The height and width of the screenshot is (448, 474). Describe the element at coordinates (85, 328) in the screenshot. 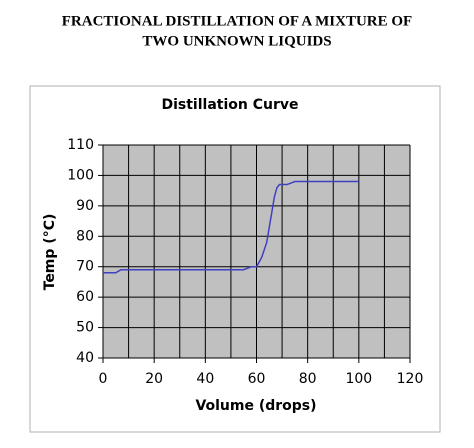

I see `y-tick-label: 50` at that location.